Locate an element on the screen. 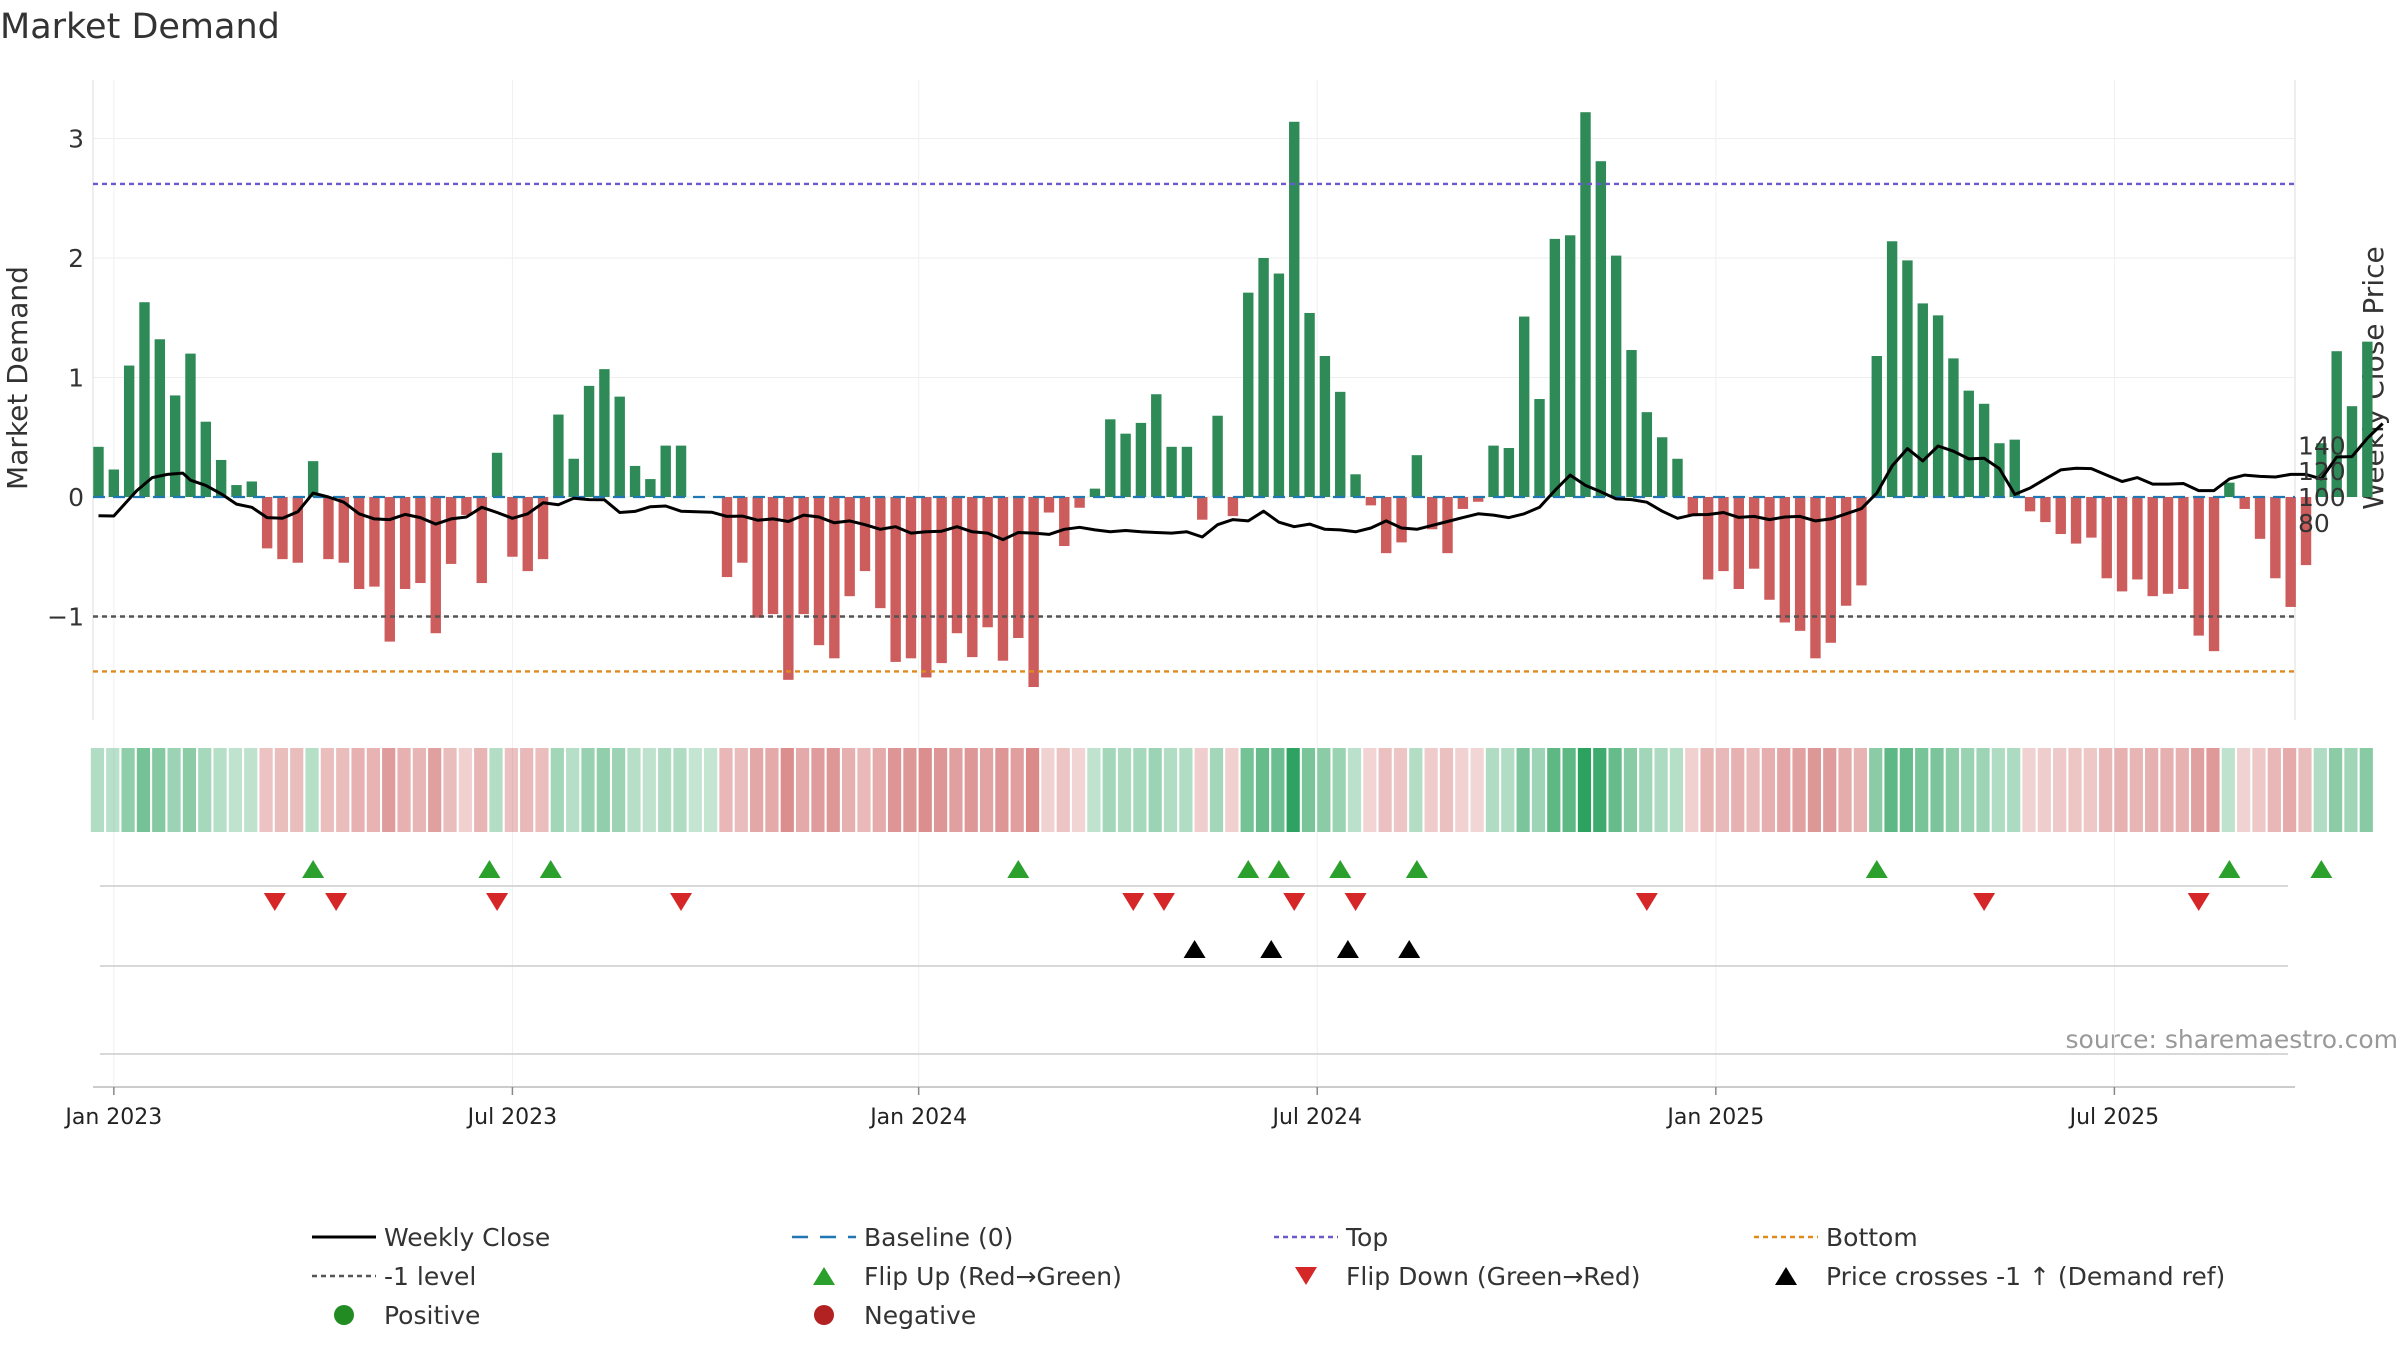 The height and width of the screenshot is (1354, 2400). right-tick-label: 140 is located at coordinates (2322, 445).